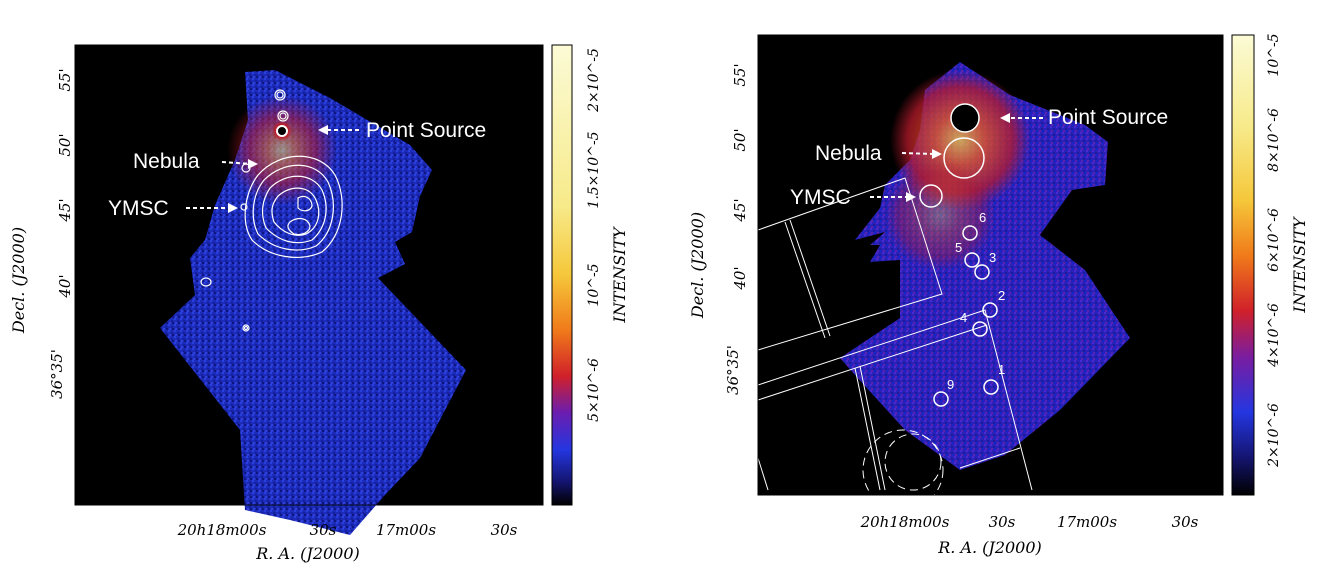 Image resolution: width=1319 pixels, height=566 pixels. Describe the element at coordinates (594, 284) in the screenshot. I see `left-cbar-tick-3: 10^-5` at that location.